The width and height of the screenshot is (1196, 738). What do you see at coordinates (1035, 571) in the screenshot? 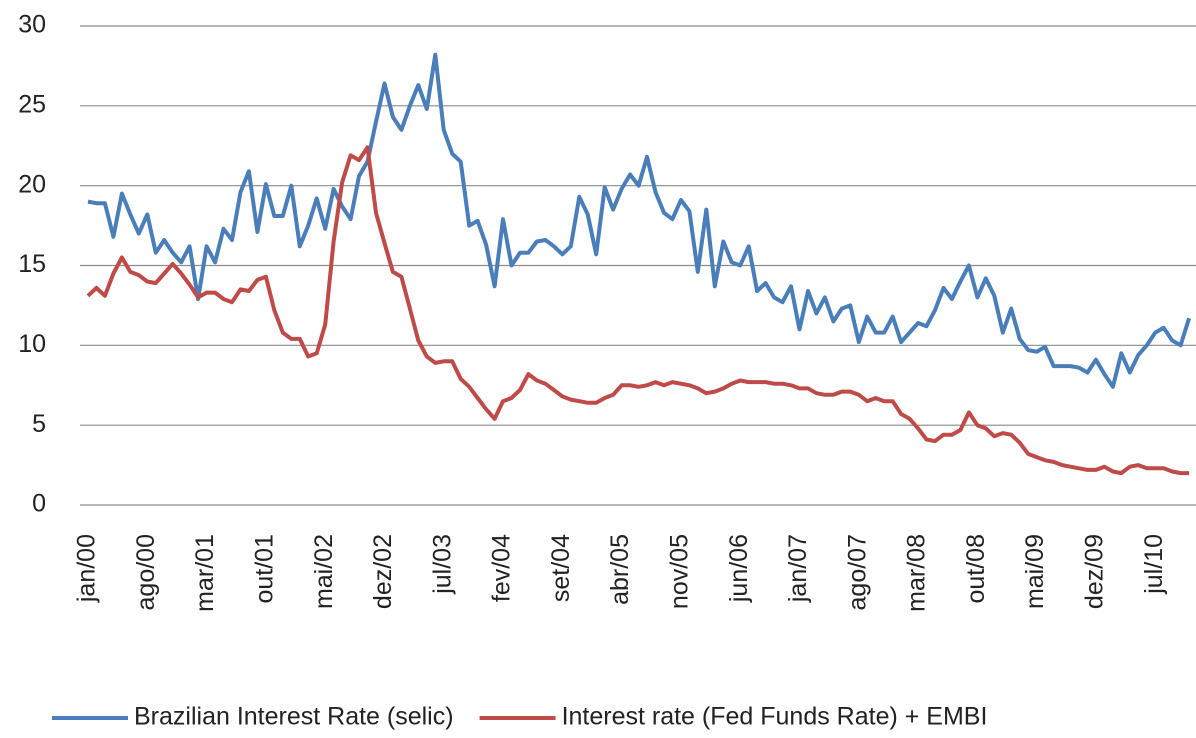
I see `x-tick-label: mai/09` at bounding box center [1035, 571].